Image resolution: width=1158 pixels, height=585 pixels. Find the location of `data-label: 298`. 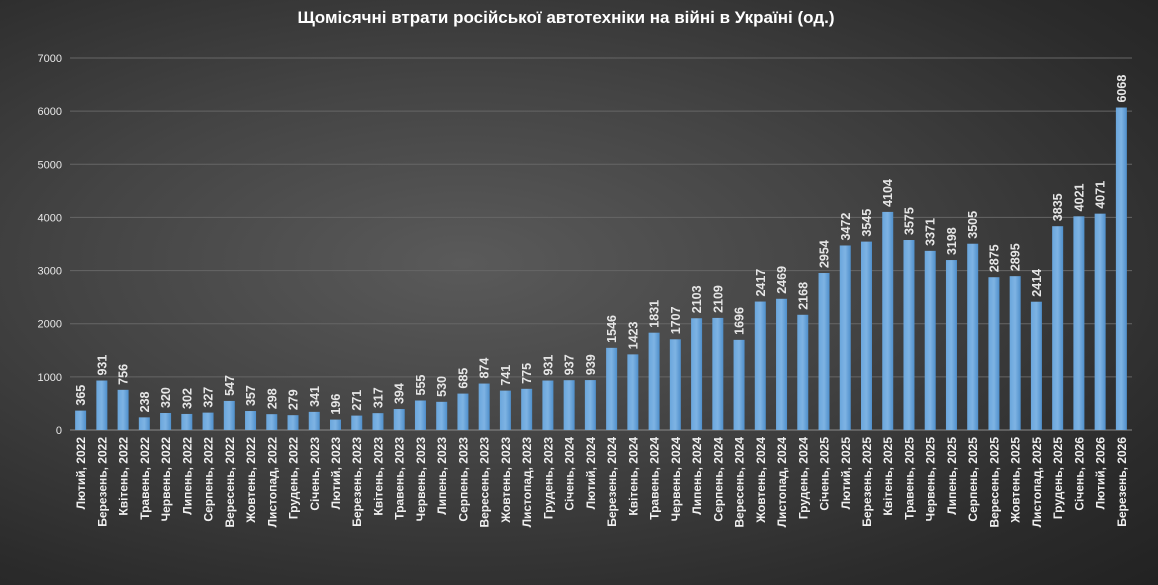

data-label: 298 is located at coordinates (272, 398).